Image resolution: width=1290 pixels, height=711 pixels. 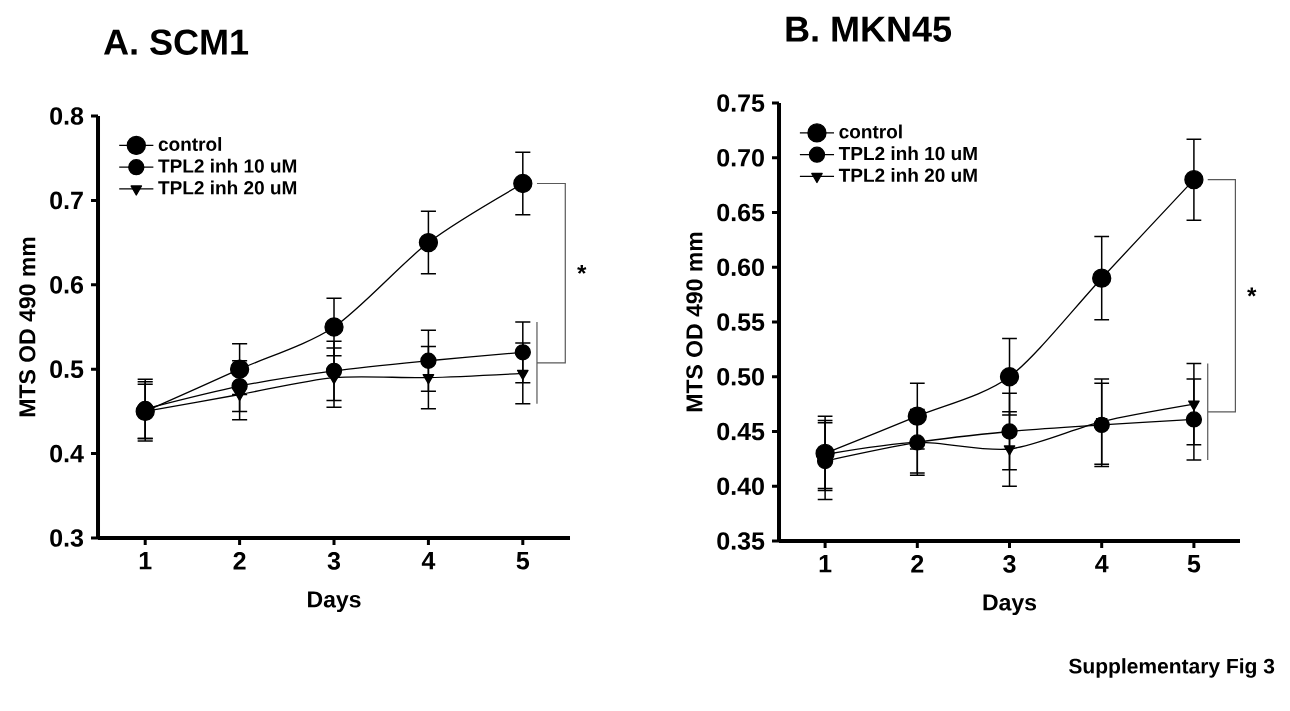 What do you see at coordinates (740, 376) in the screenshot?
I see `y-tick-label: 0.50` at bounding box center [740, 376].